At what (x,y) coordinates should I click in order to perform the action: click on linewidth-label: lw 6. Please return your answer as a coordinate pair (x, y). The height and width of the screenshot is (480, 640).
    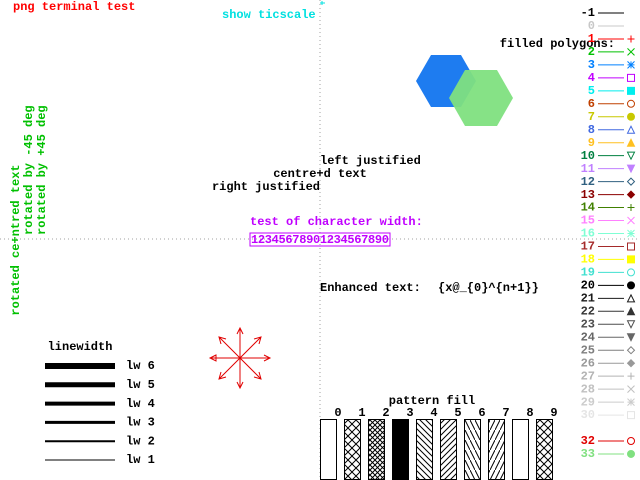
    Looking at the image, I should click on (140, 366).